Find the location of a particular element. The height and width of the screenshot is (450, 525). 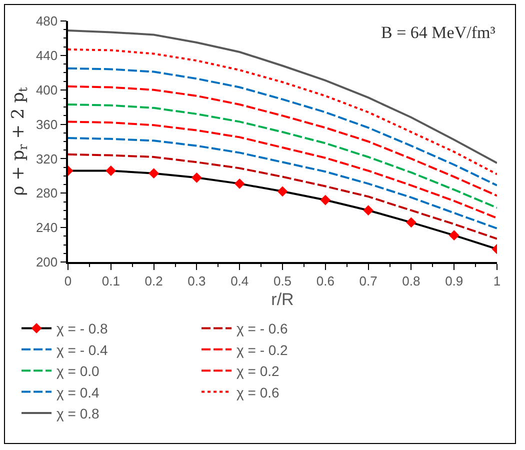

x-axis-title: r/R is located at coordinates (282, 300).